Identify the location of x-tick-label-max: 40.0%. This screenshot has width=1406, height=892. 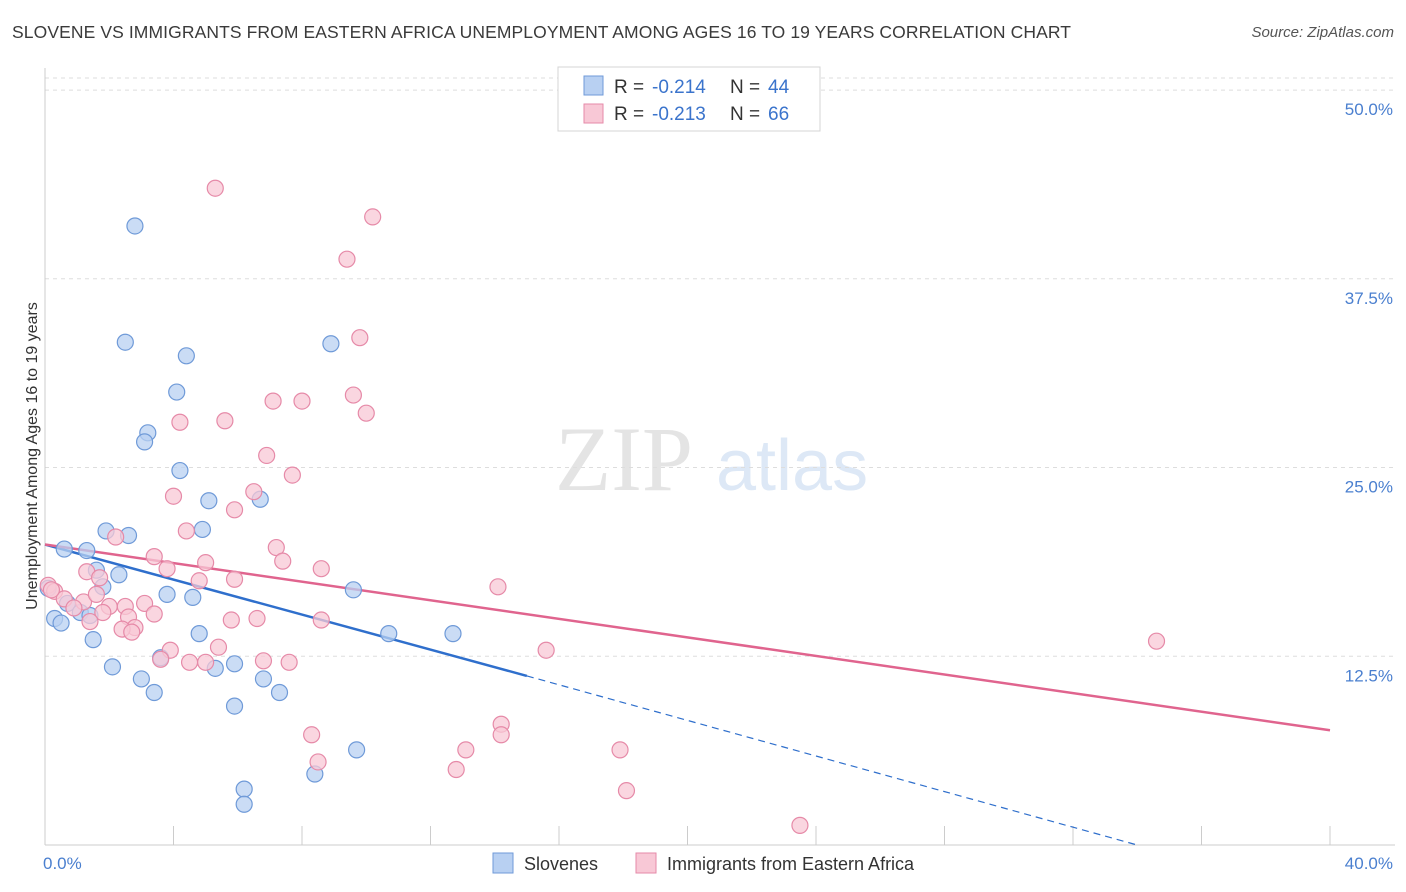
(1369, 863).